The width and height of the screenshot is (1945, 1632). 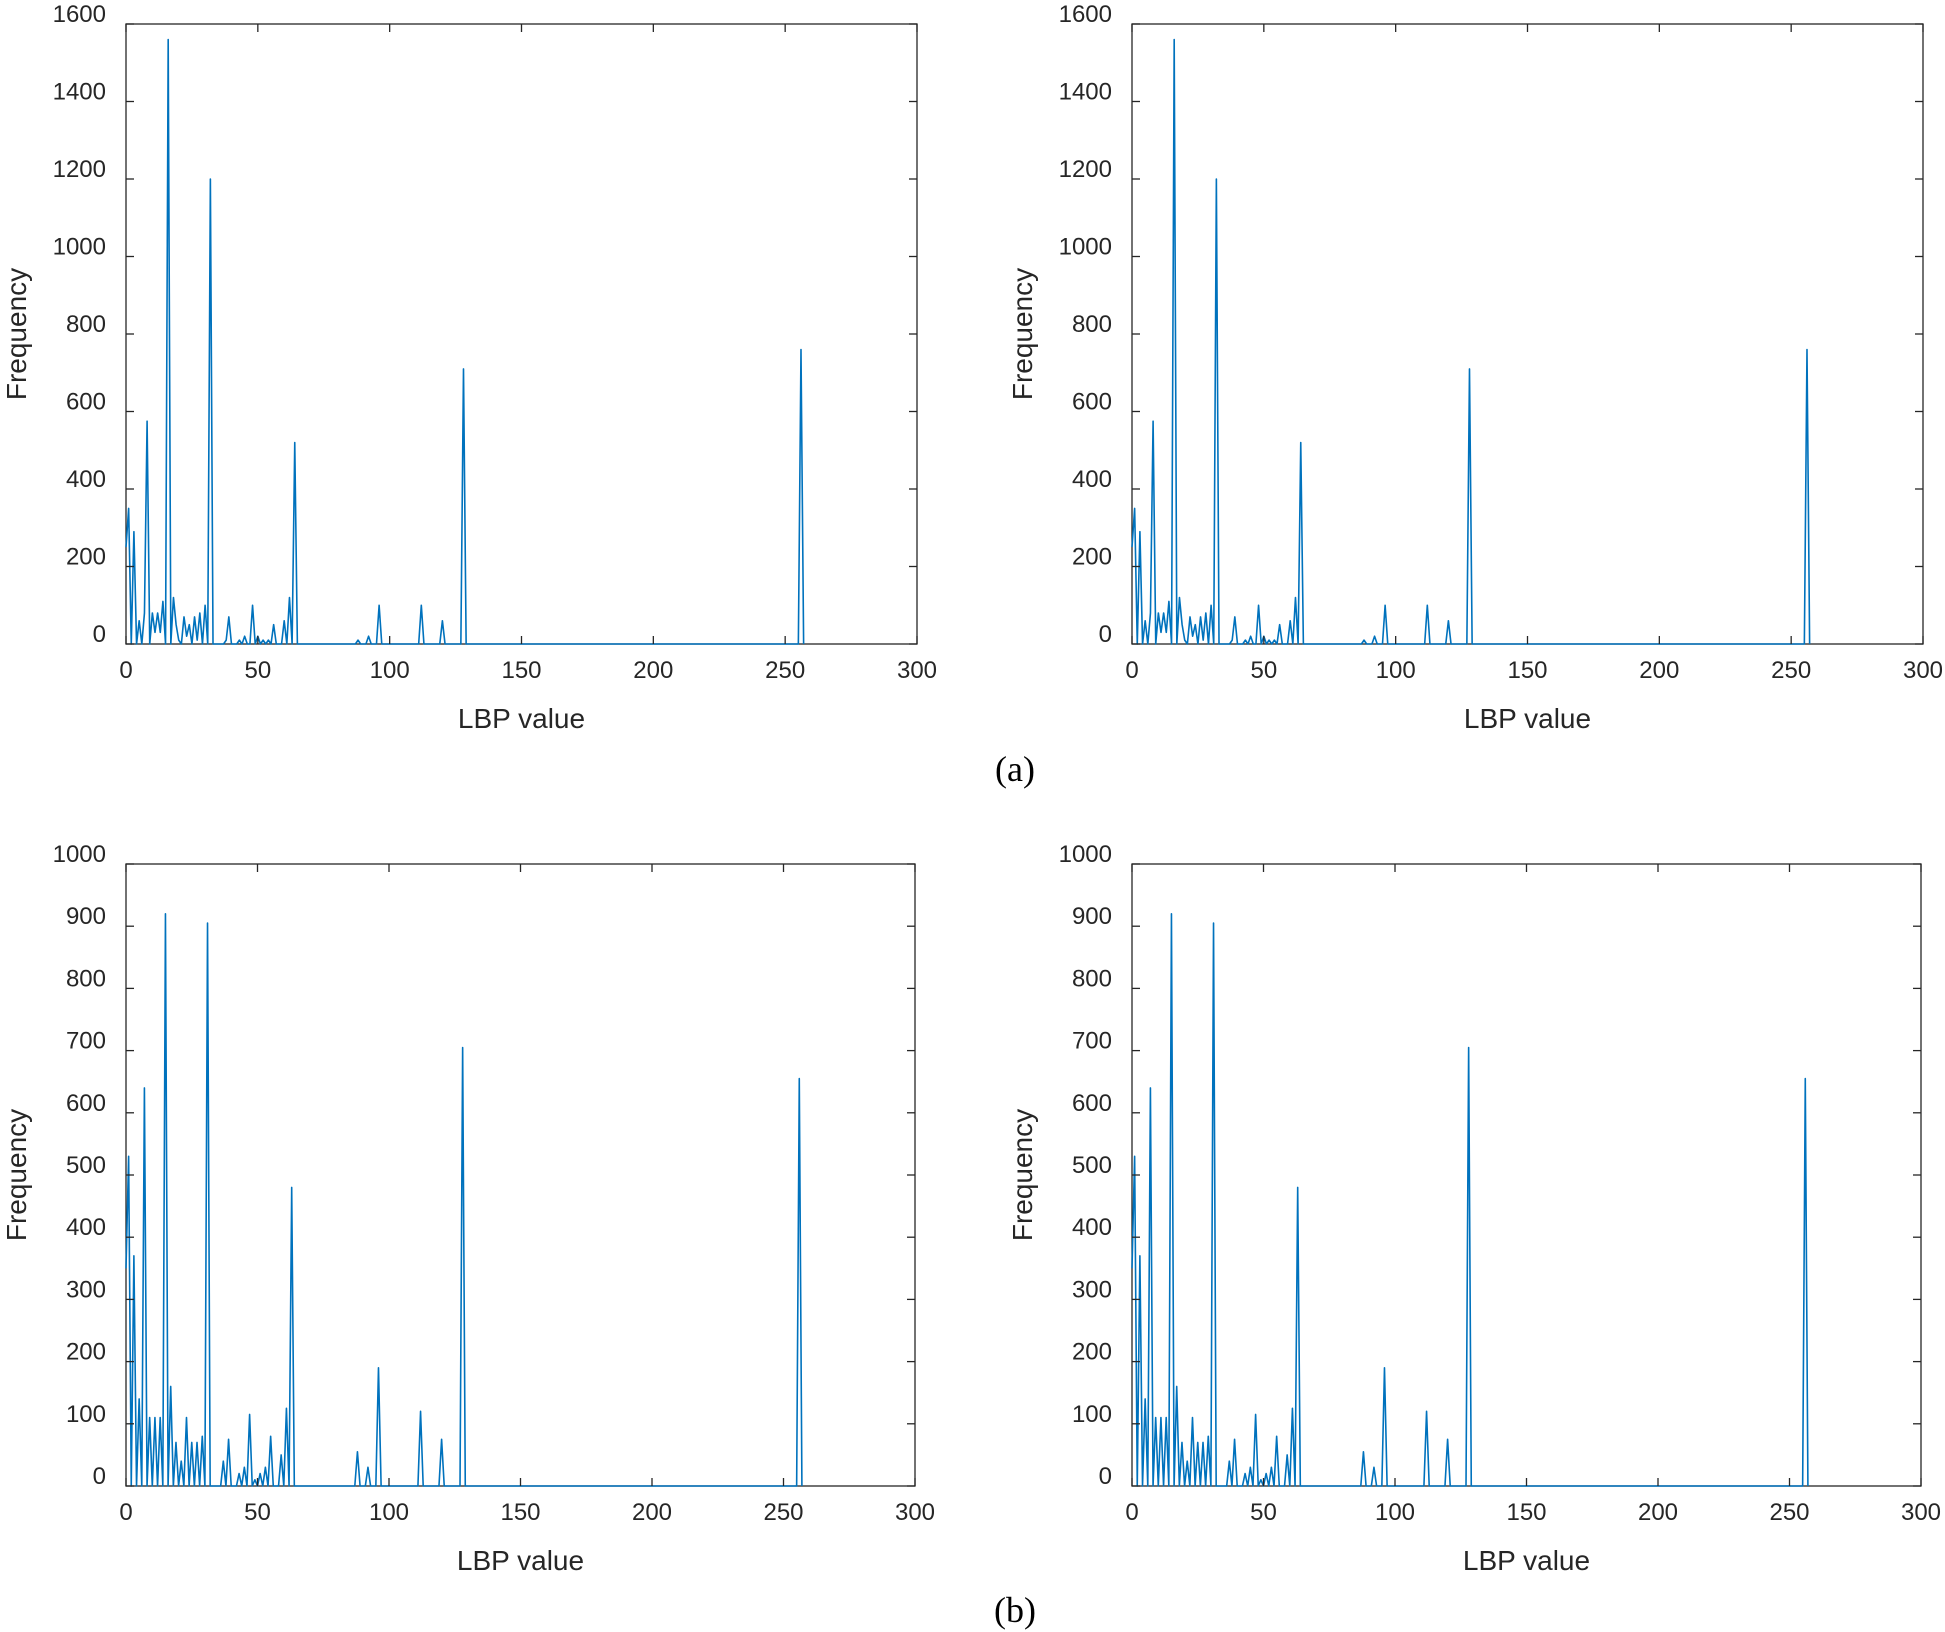 What do you see at coordinates (1015, 769) in the screenshot?
I see `caption-a: (a)` at bounding box center [1015, 769].